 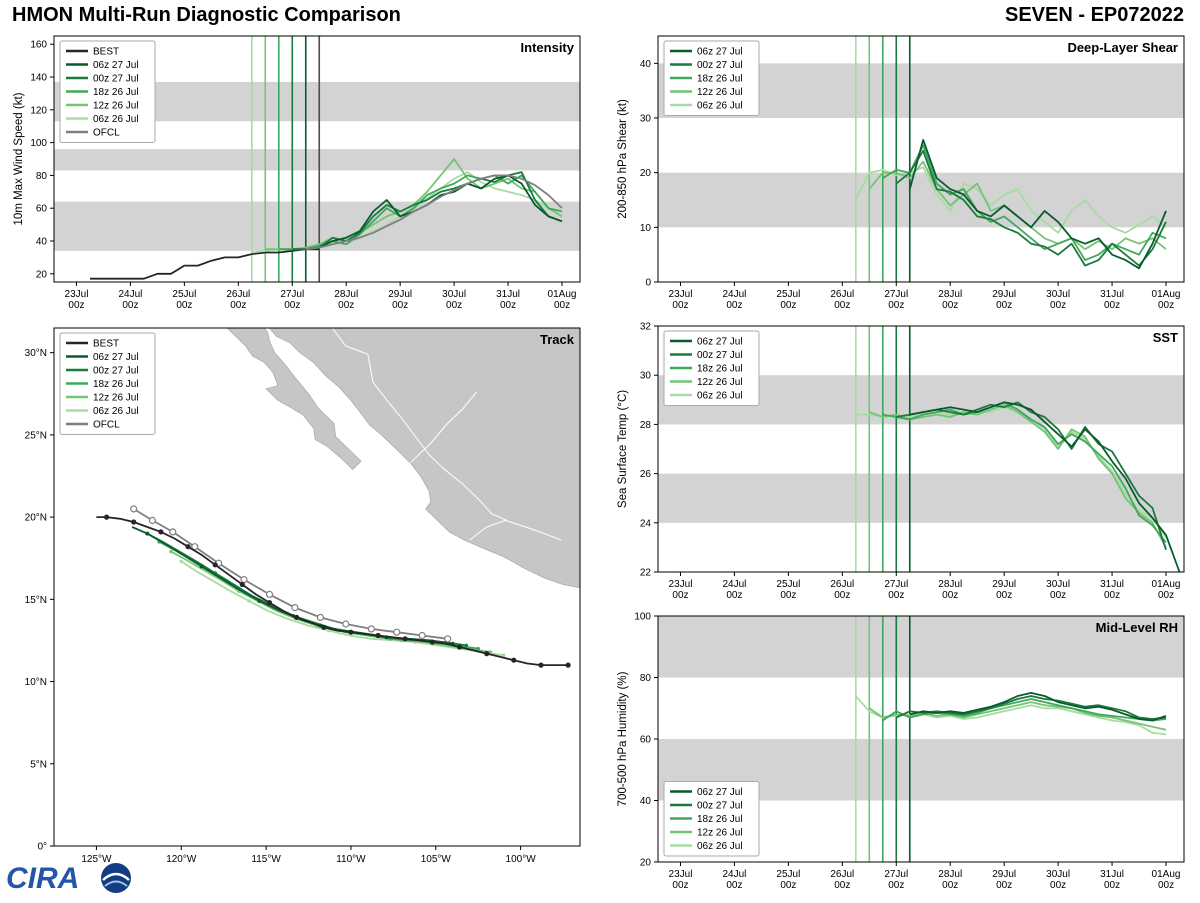 What do you see at coordinates (646, 678) in the screenshot?
I see `svg-text: 80` at bounding box center [646, 678].